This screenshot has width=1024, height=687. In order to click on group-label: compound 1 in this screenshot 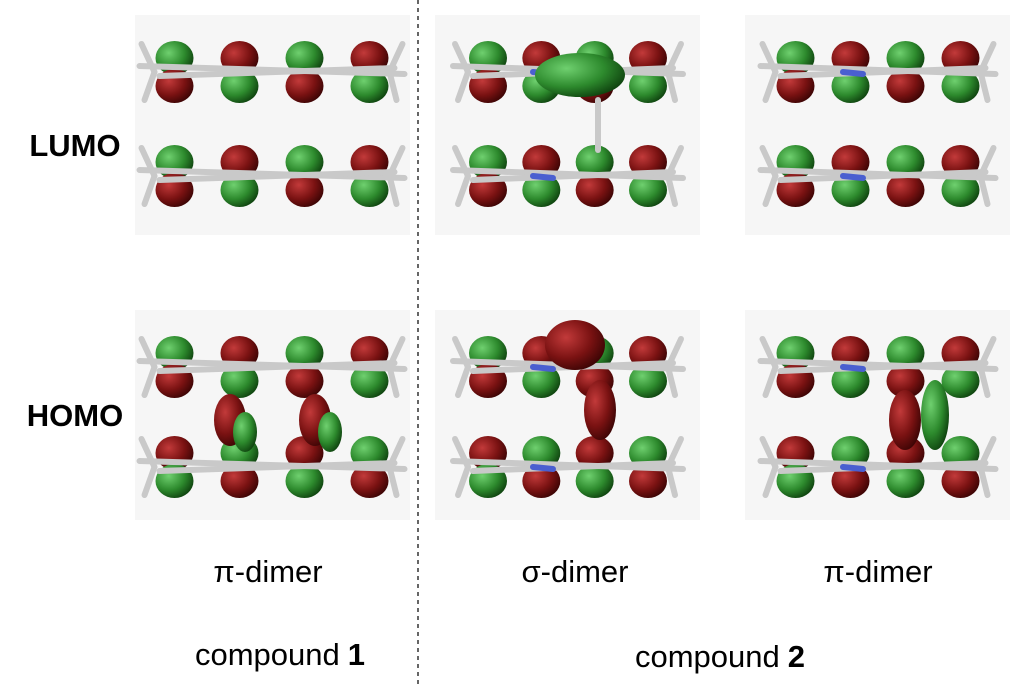, I will do `click(280, 654)`.